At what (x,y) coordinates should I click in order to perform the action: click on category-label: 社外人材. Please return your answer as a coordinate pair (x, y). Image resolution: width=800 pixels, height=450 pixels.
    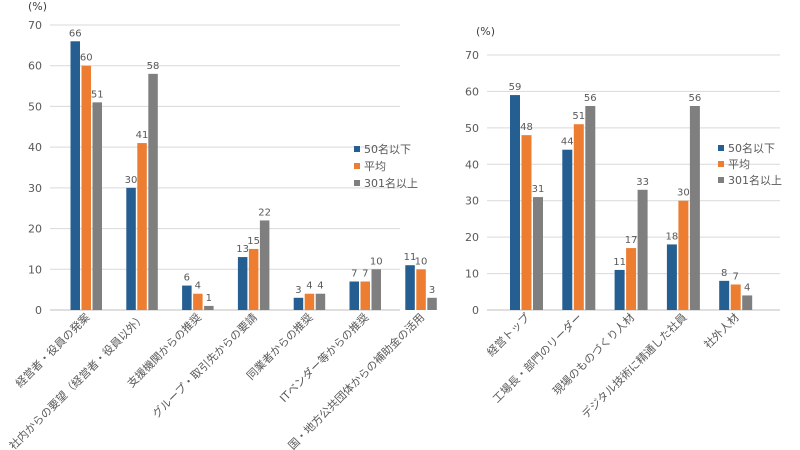
    Looking at the image, I should click on (721, 330).